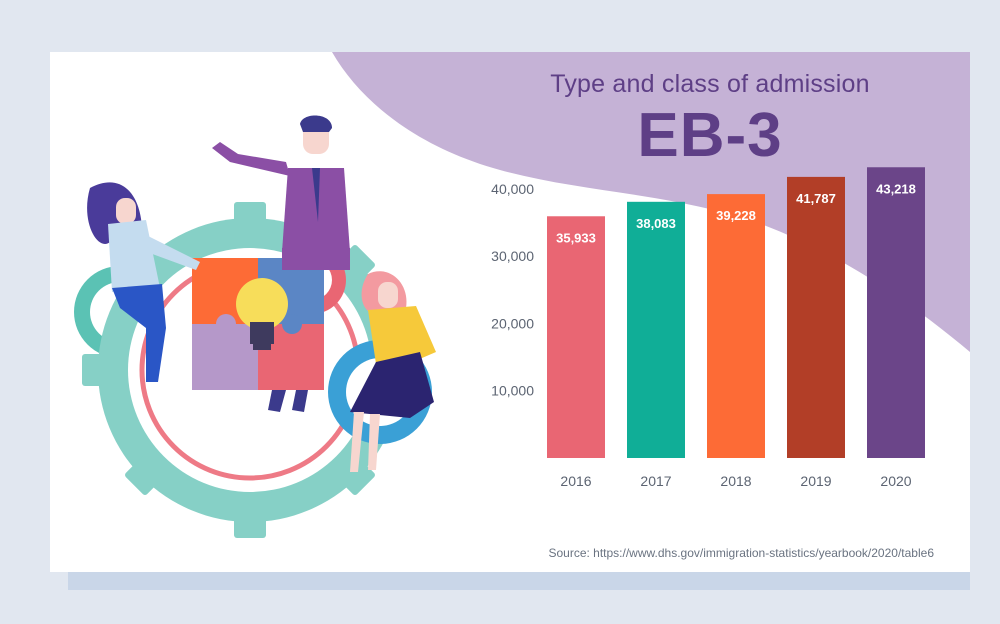 The width and height of the screenshot is (1000, 624). What do you see at coordinates (816, 198) in the screenshot?
I see `bar-value-label: 41,787` at bounding box center [816, 198].